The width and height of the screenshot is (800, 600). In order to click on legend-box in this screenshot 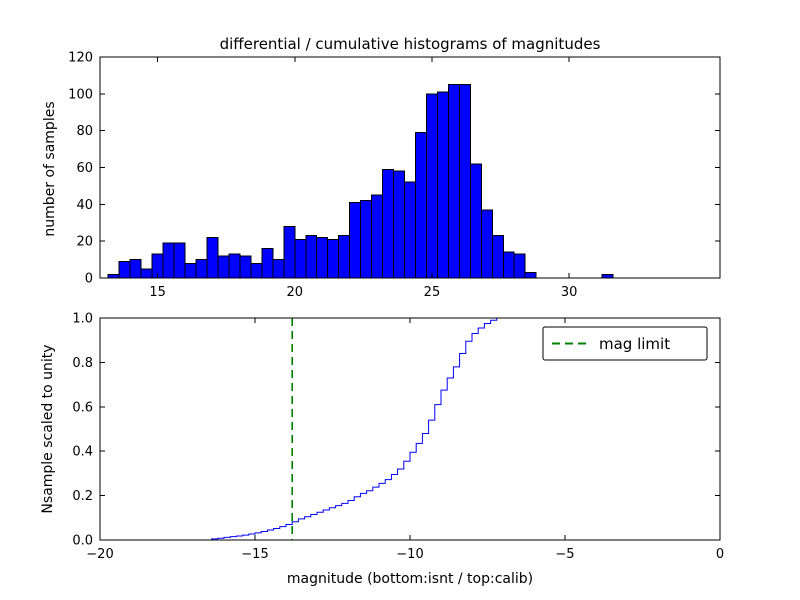, I will do `click(625, 343)`.